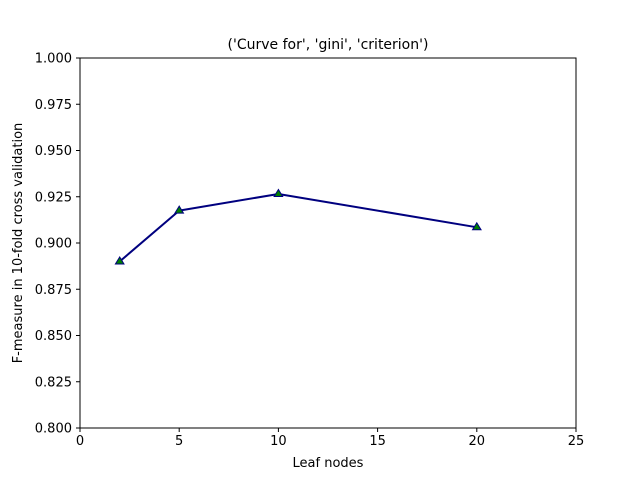  Describe the element at coordinates (53, 197) in the screenshot. I see `y-tick-label: 0.925` at that location.